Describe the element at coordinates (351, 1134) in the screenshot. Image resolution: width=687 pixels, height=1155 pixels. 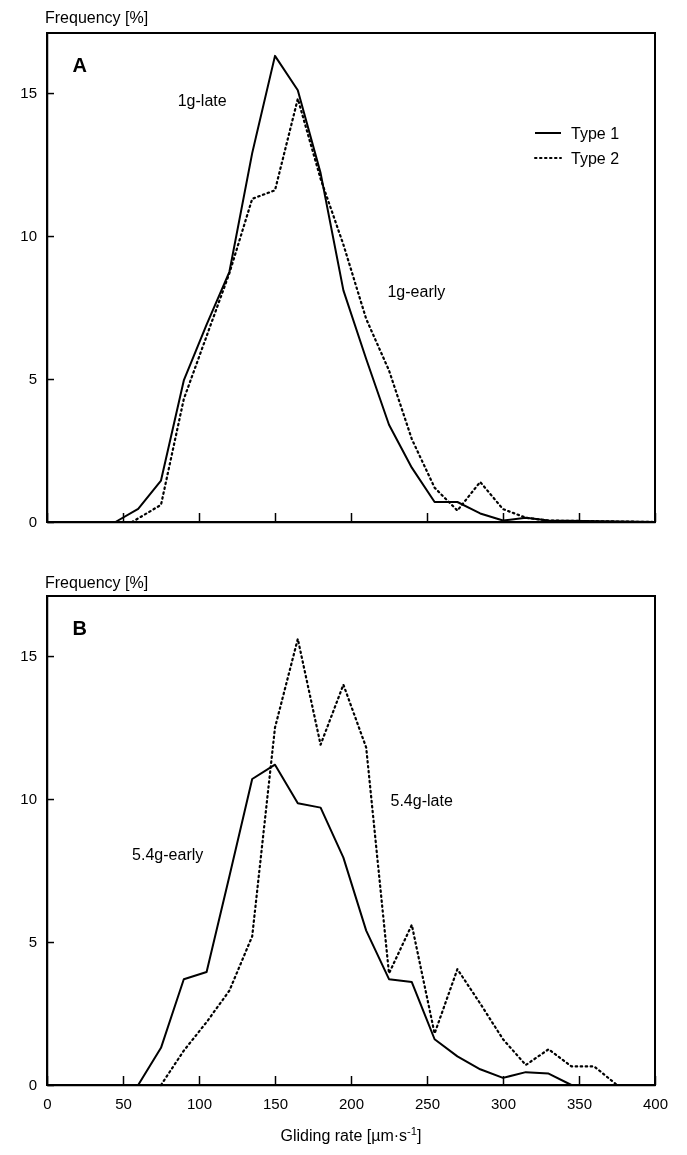
I see `x-axis-title: Gliding rate [µm·s$^{-1}$]` at that location.